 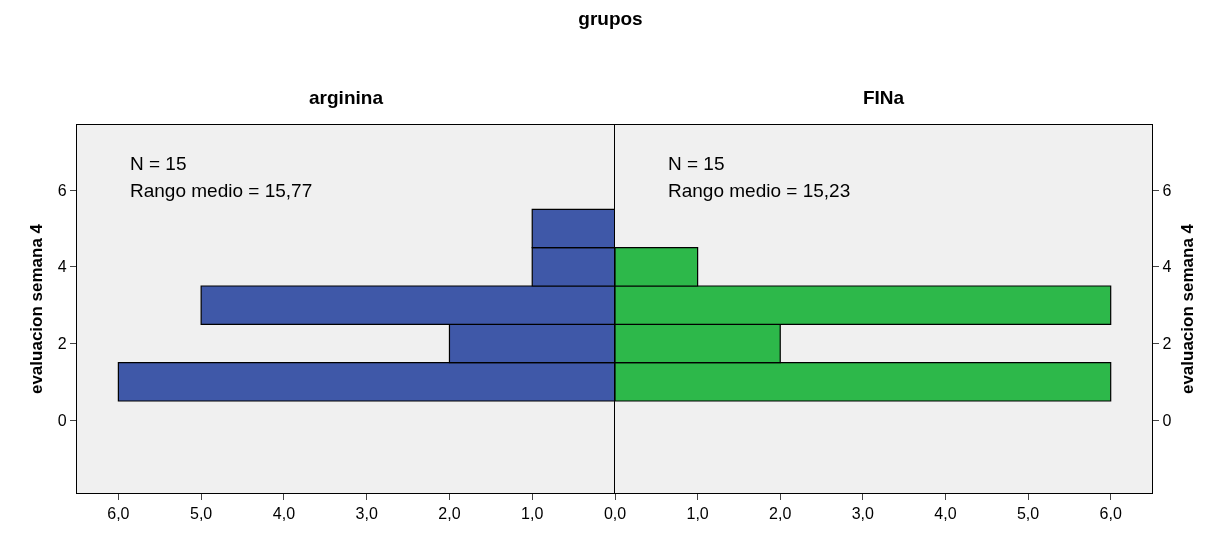 What do you see at coordinates (610, 19) in the screenshot?
I see `chart-title: grupos` at bounding box center [610, 19].